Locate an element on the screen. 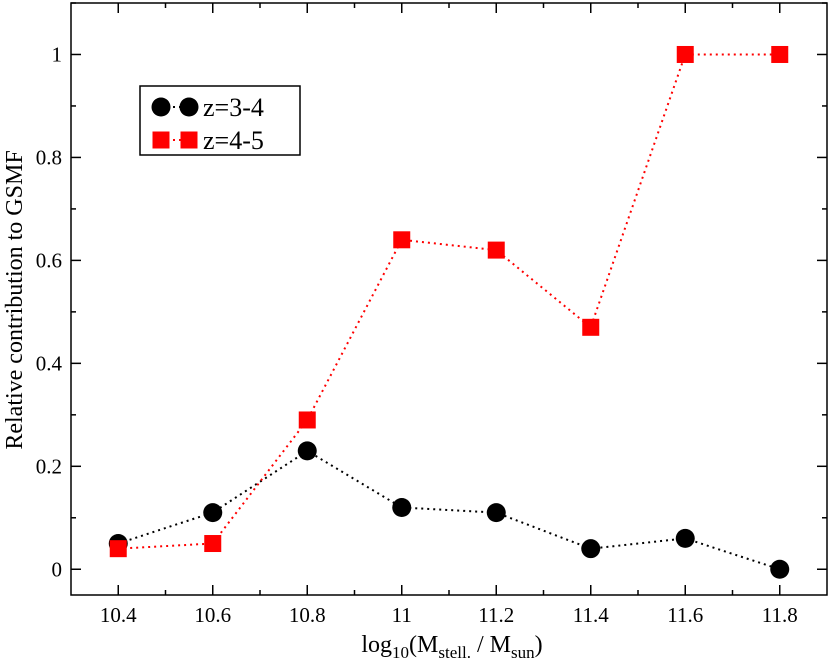 Image resolution: width=830 pixels, height=664 pixels. y-tick-label: 0.8 is located at coordinates (49, 157).